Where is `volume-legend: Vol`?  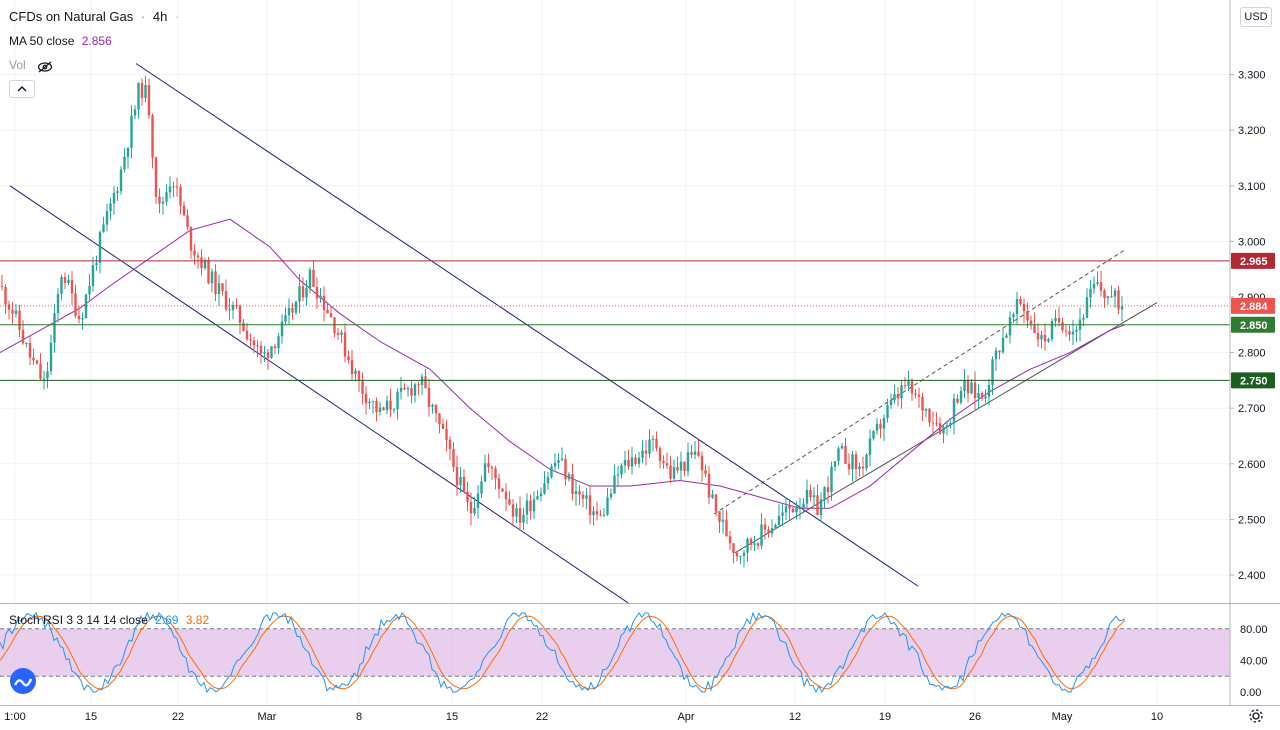
volume-legend: Vol is located at coordinates (33, 65).